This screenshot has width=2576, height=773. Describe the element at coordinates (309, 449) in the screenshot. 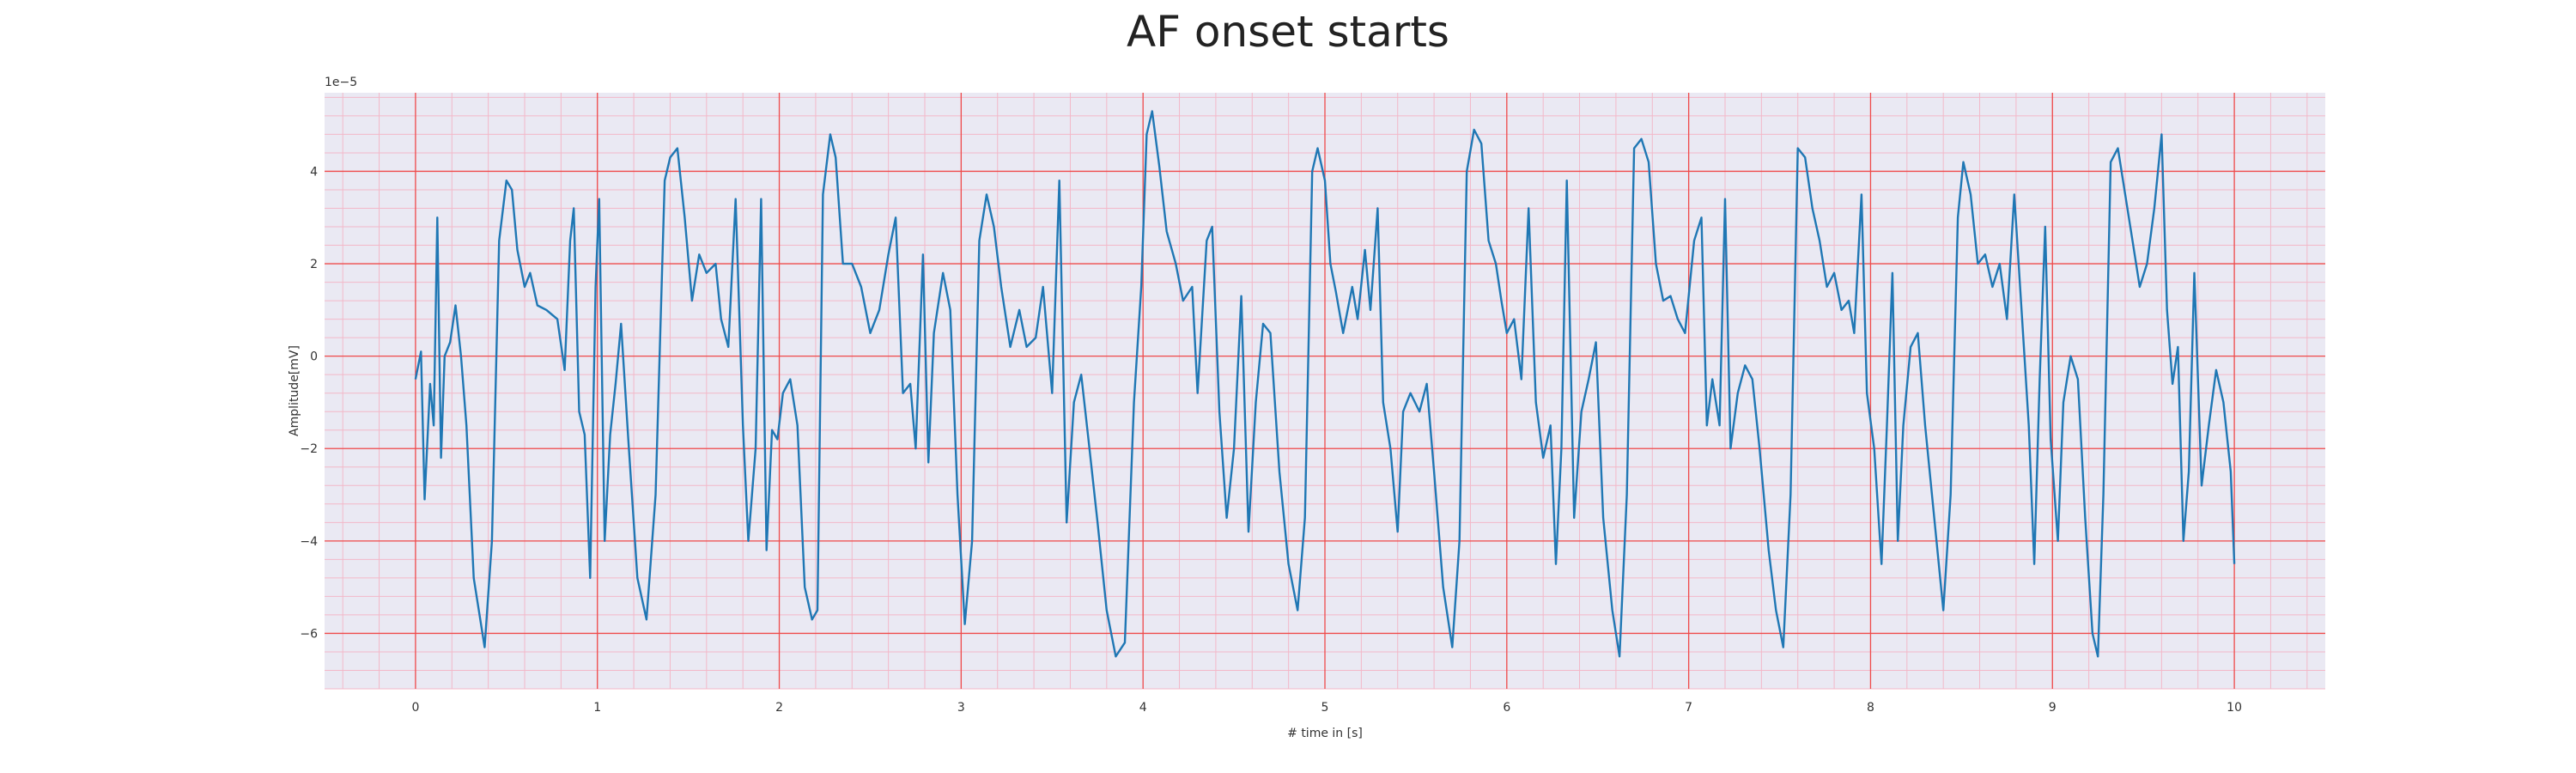

I see `y-tick-label: −2` at that location.